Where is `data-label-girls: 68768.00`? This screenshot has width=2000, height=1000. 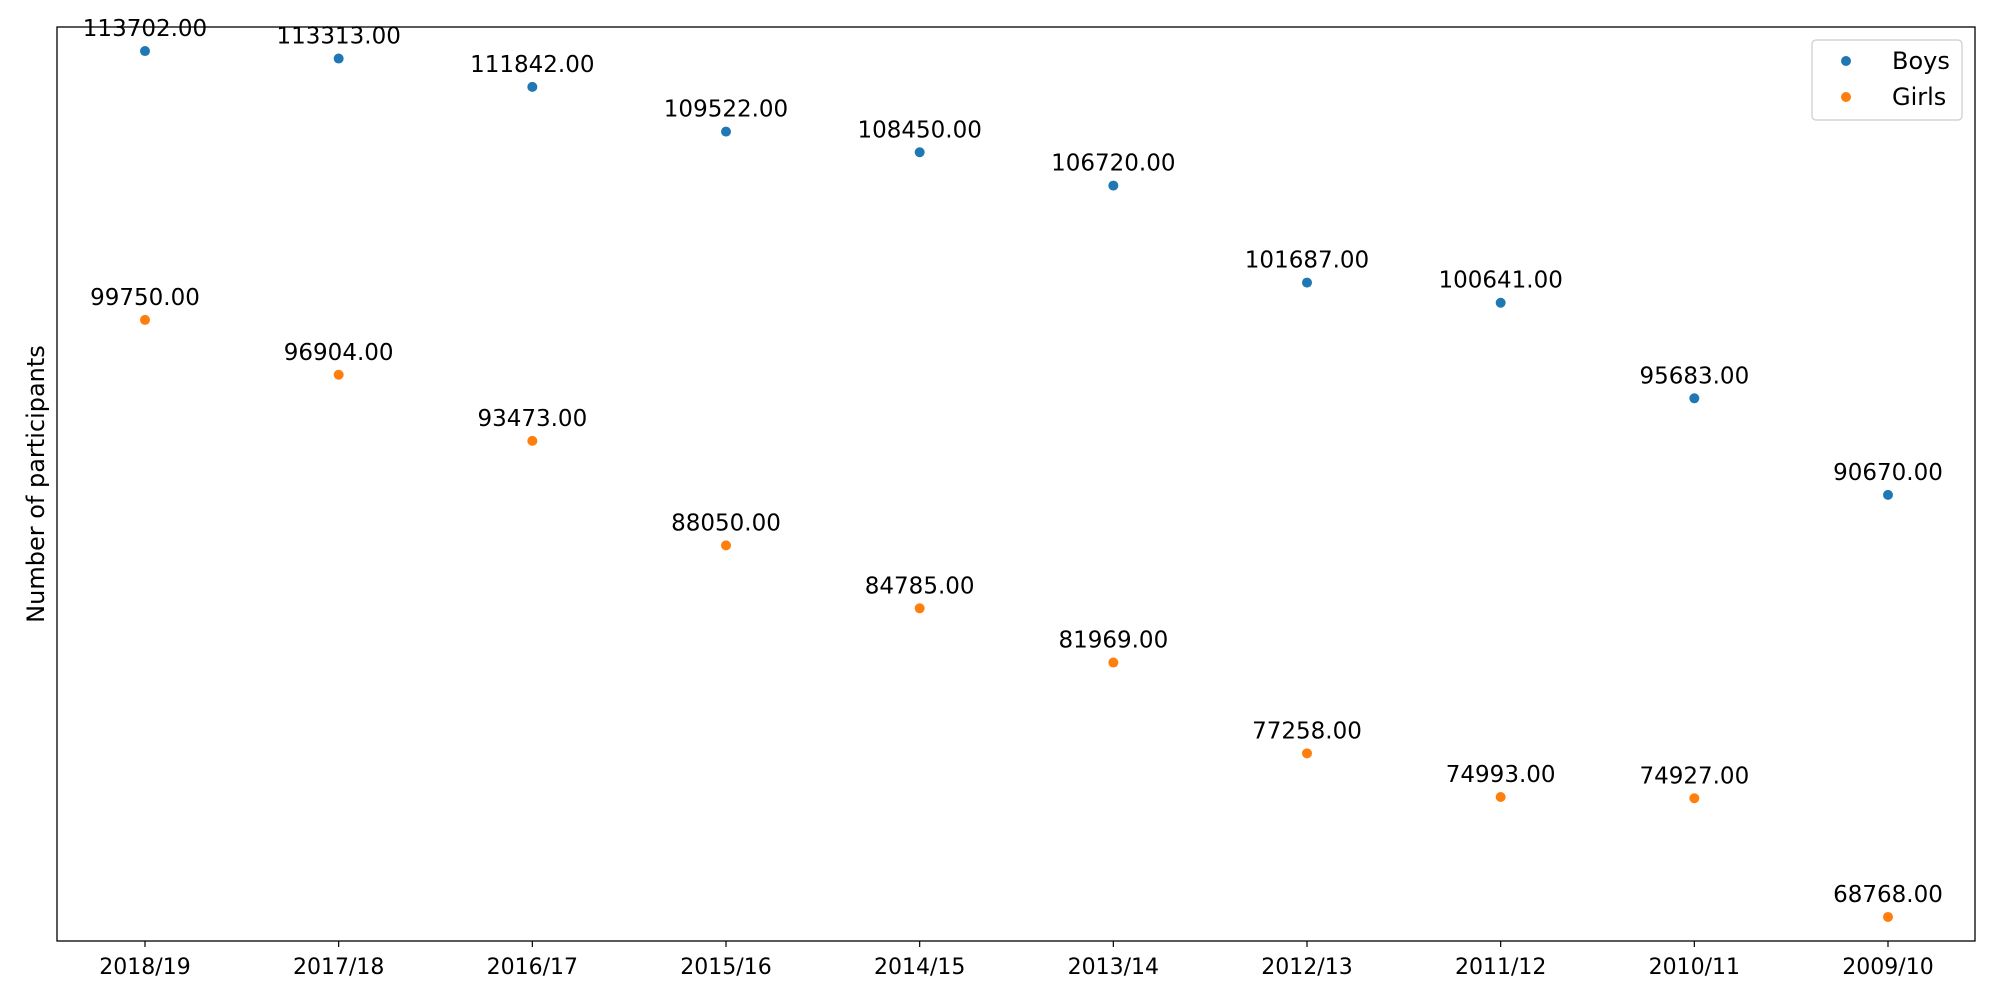
data-label-girls: 68768.00 is located at coordinates (1888, 895).